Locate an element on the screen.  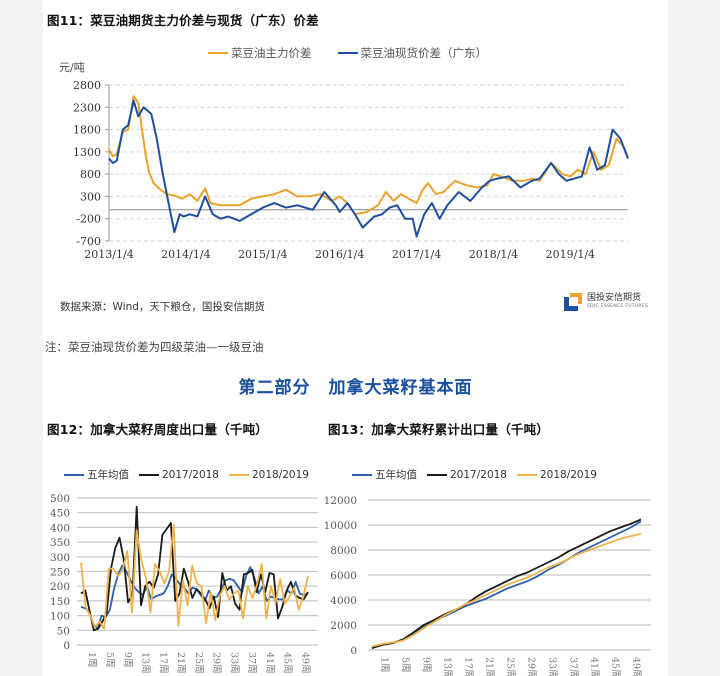
legend-label: 2018/2019 is located at coordinates (568, 474).